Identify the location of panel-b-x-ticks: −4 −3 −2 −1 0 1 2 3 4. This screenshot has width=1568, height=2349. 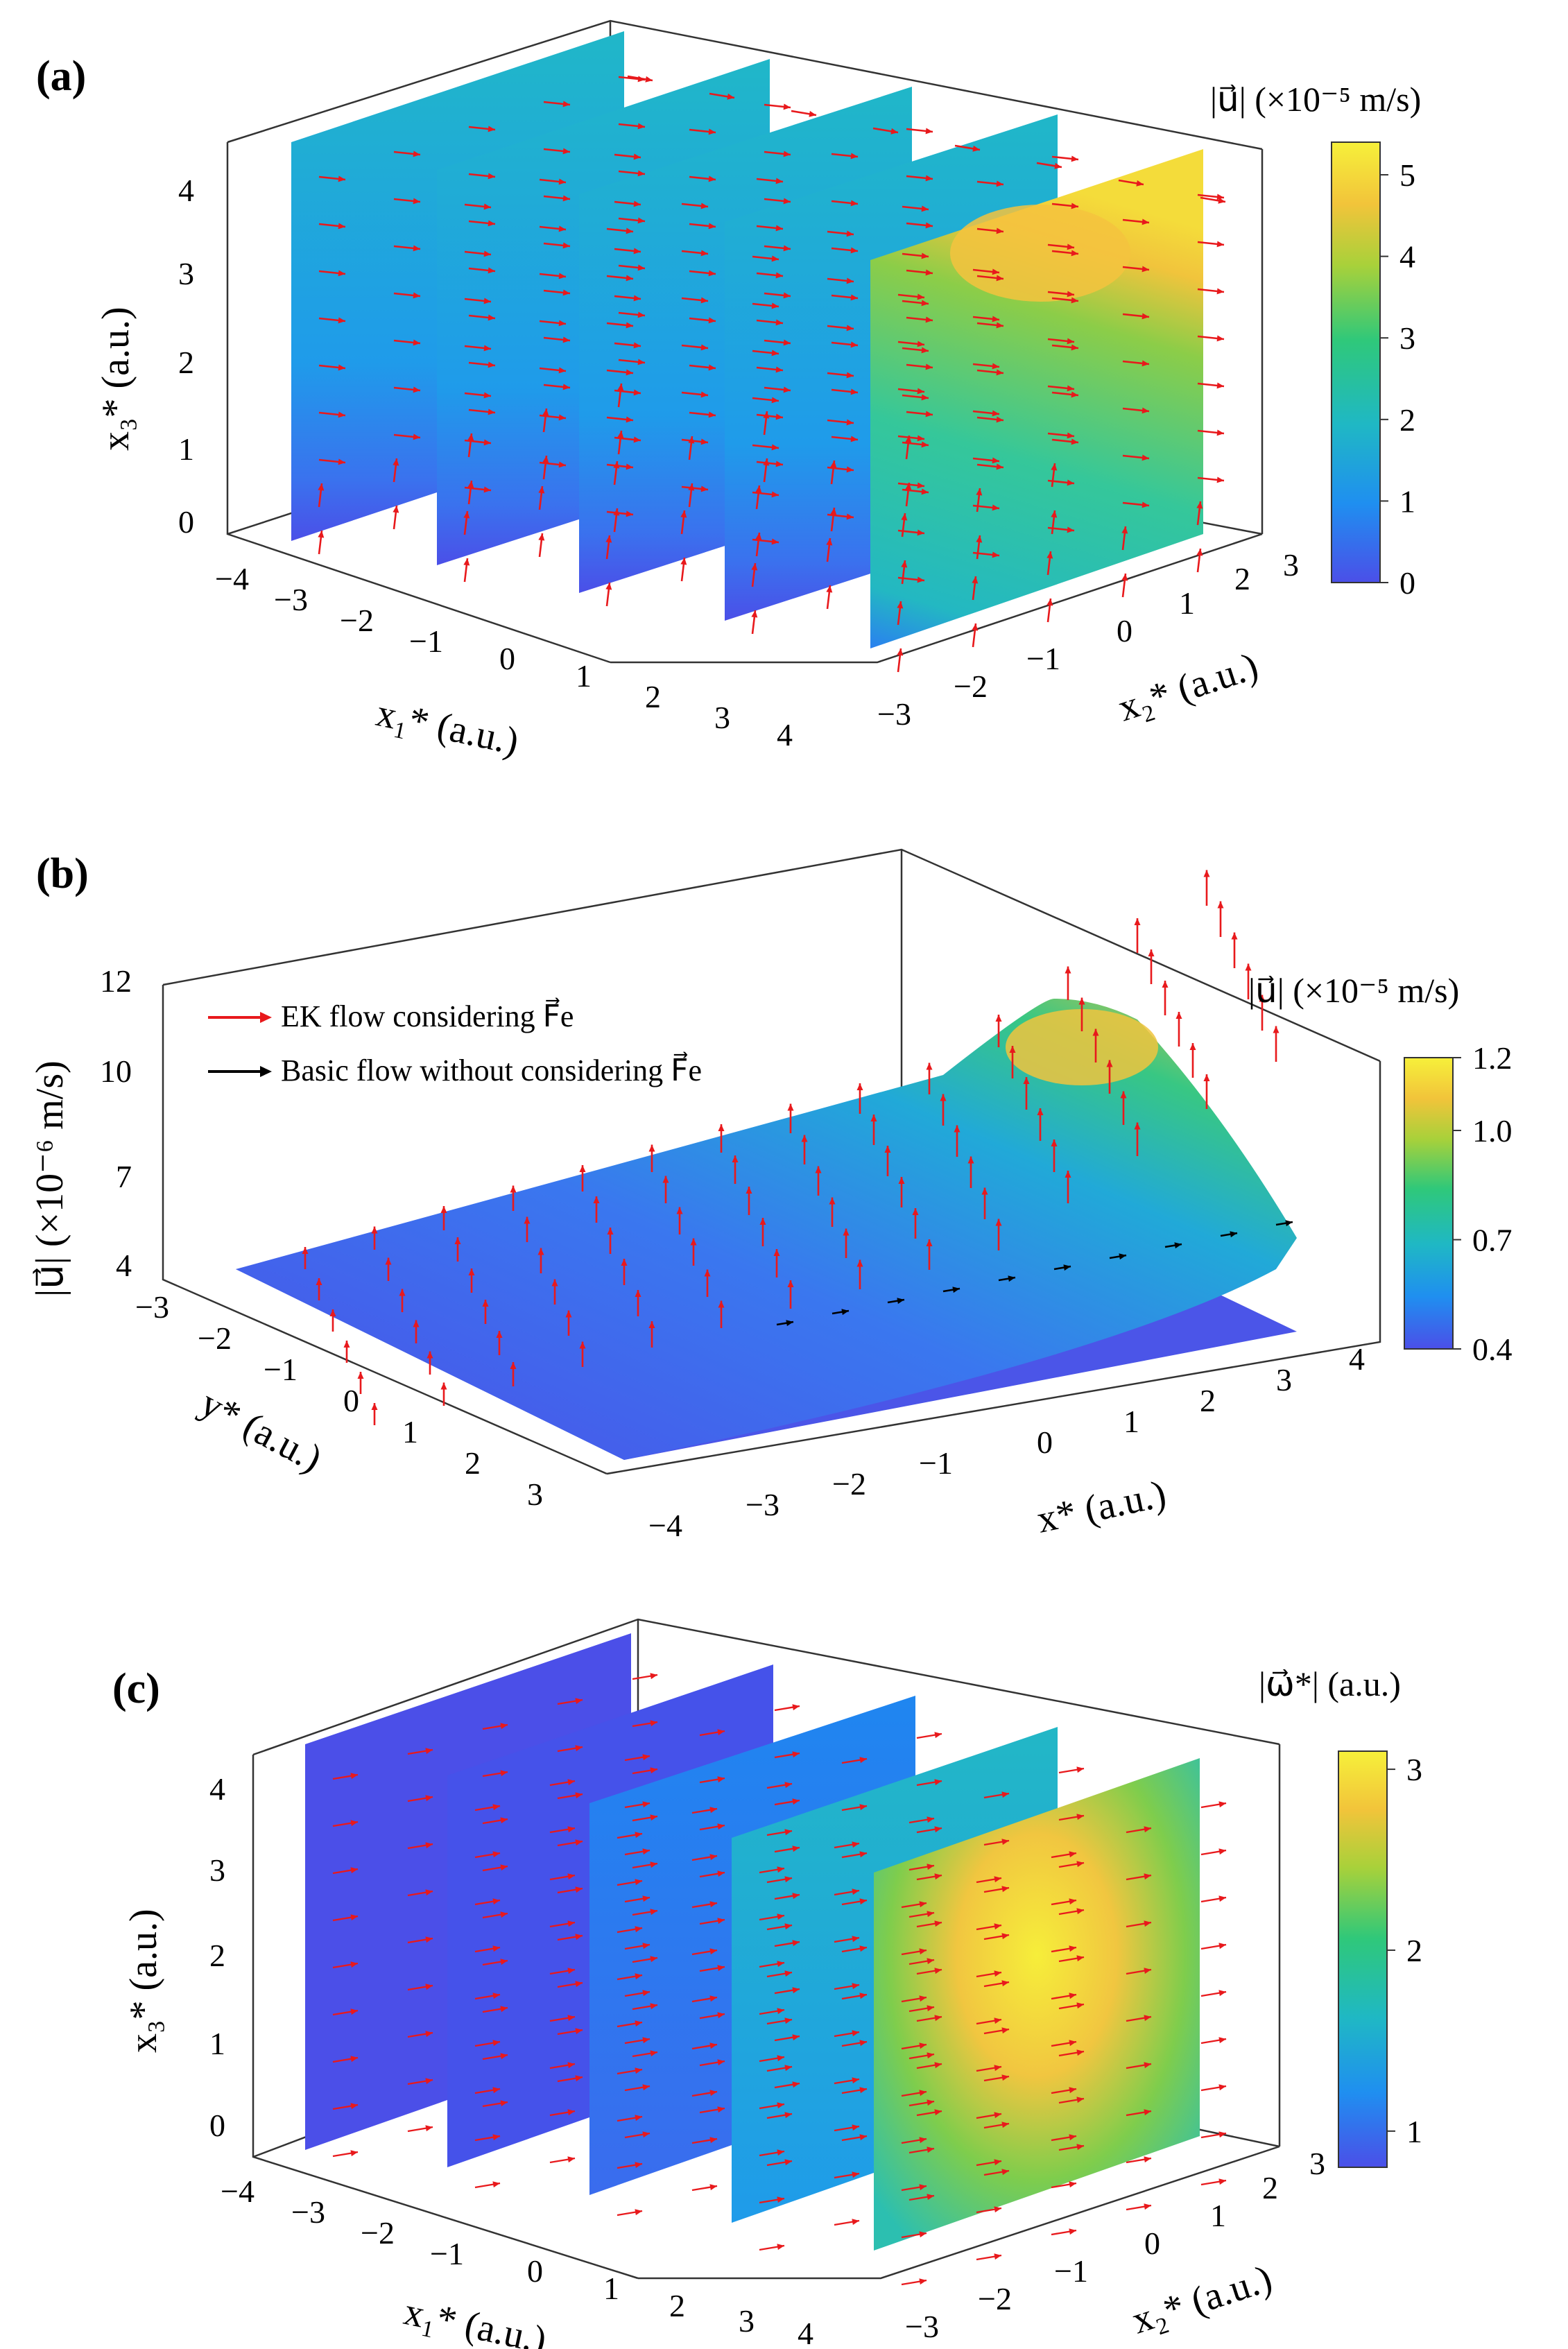
(1007, 1442).